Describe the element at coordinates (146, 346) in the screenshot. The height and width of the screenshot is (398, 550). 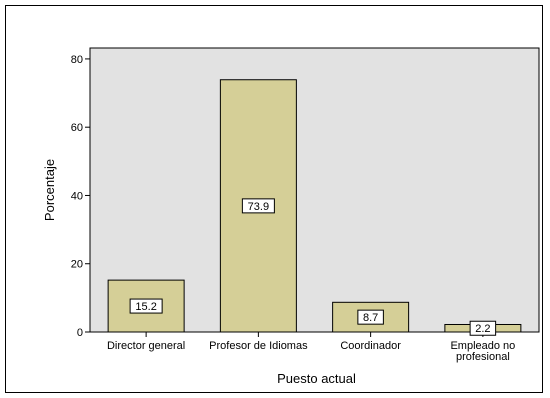
I see `x-tick-label: Director general` at that location.